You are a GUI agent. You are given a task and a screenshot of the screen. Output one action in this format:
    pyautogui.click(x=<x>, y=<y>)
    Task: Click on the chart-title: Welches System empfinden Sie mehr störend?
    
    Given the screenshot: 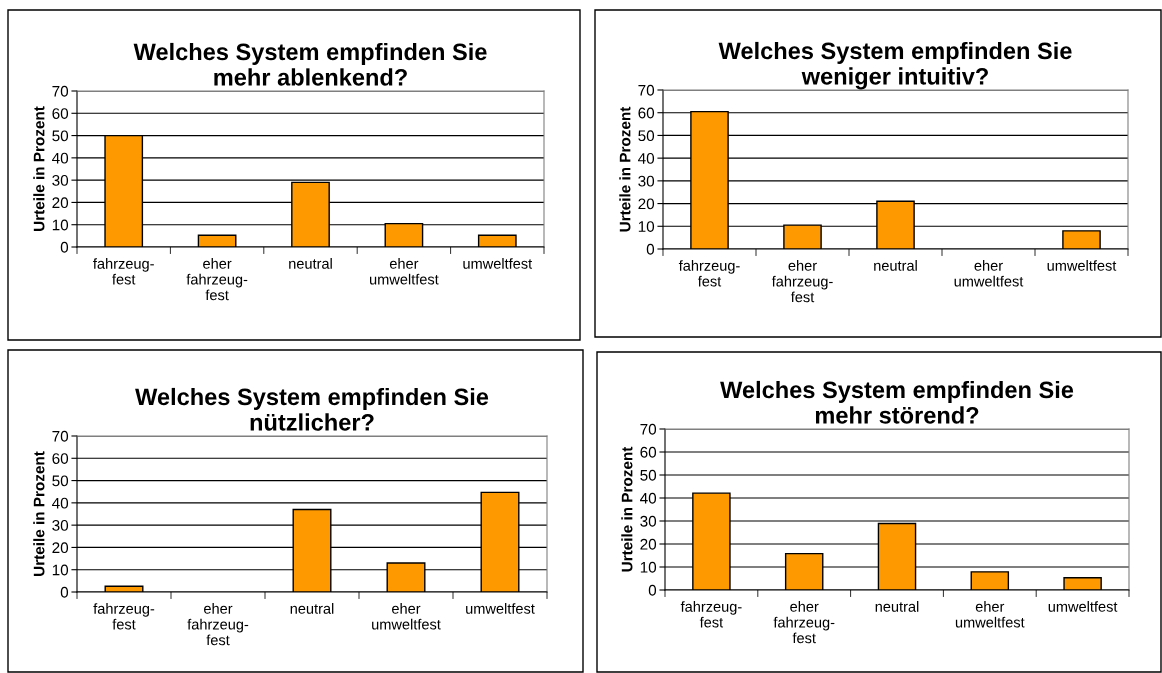 What is the action you would take?
    pyautogui.click(x=897, y=402)
    